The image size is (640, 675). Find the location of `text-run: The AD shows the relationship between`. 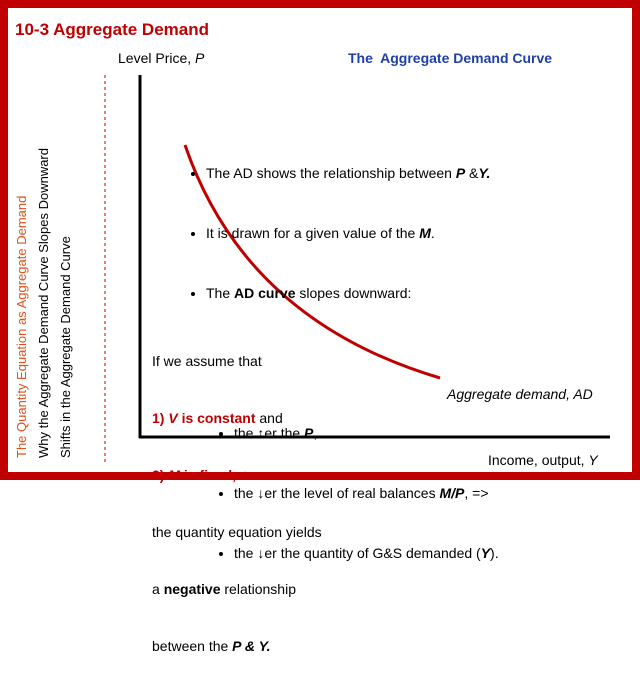

text-run: The AD shows the relationship between is located at coordinates (331, 173).